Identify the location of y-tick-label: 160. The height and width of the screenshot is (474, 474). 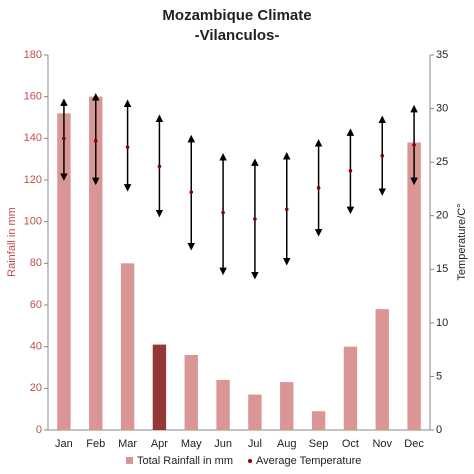
(33, 97).